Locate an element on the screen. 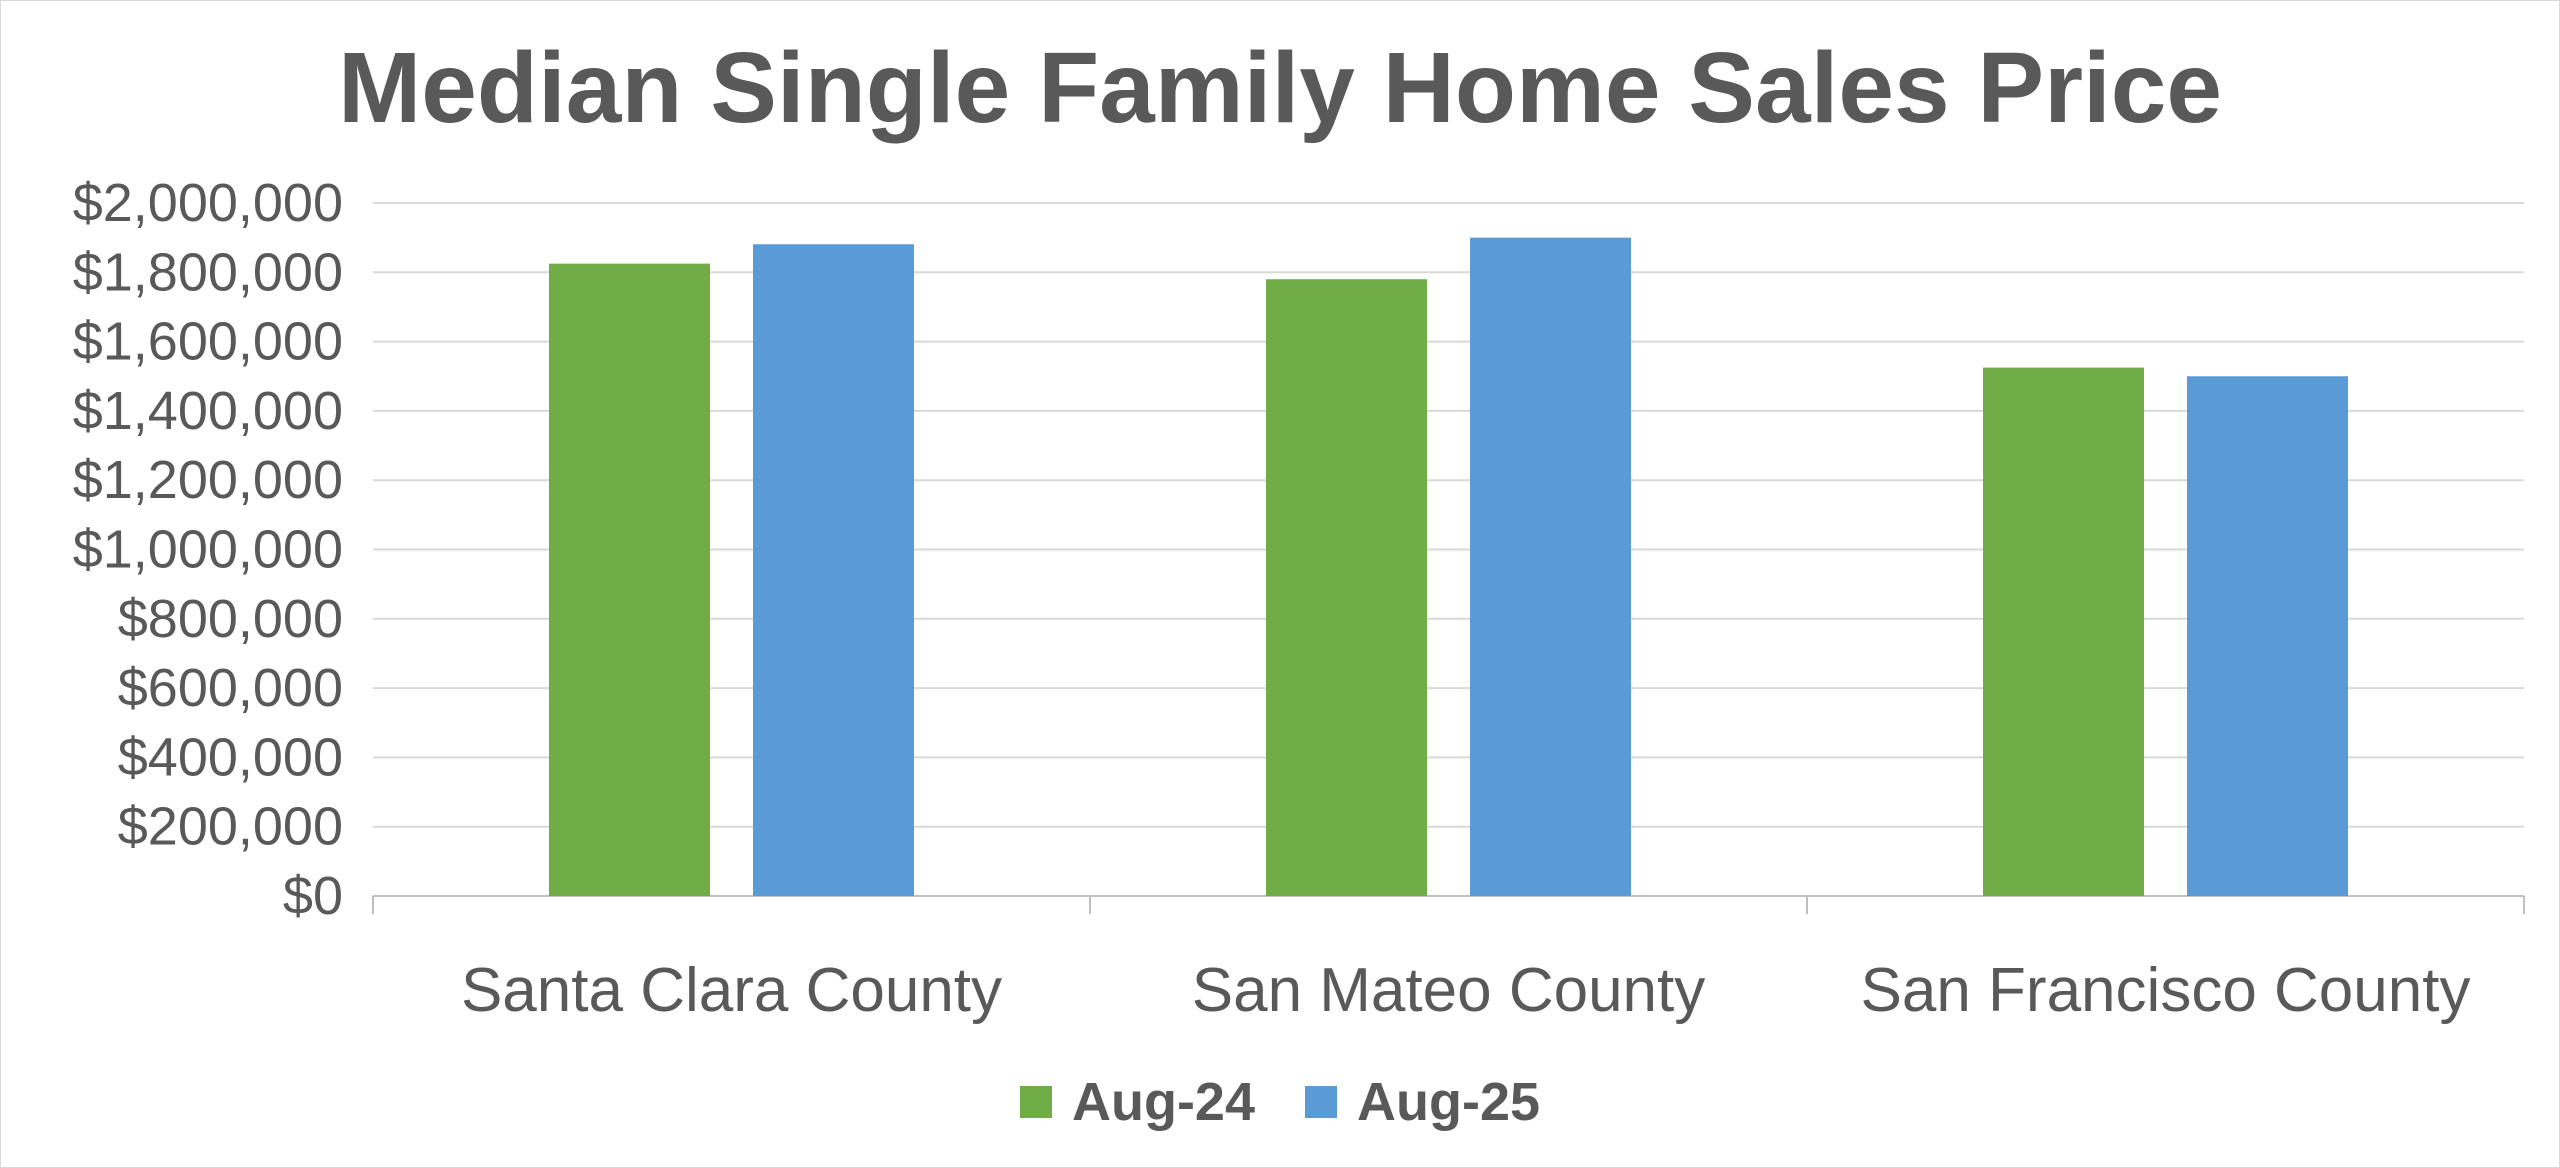  legend: Aug-24 Aug-25 is located at coordinates (1280, 1102).